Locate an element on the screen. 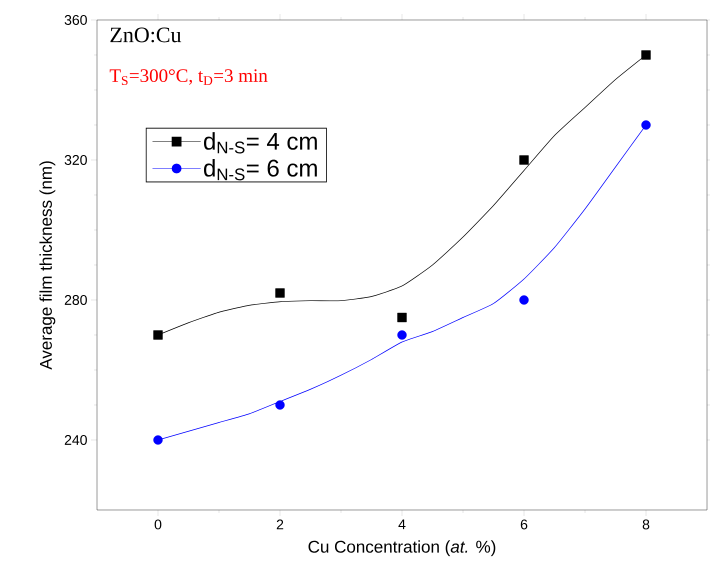 The height and width of the screenshot is (581, 710). y-tick-label: 360 is located at coordinates (75, 20).